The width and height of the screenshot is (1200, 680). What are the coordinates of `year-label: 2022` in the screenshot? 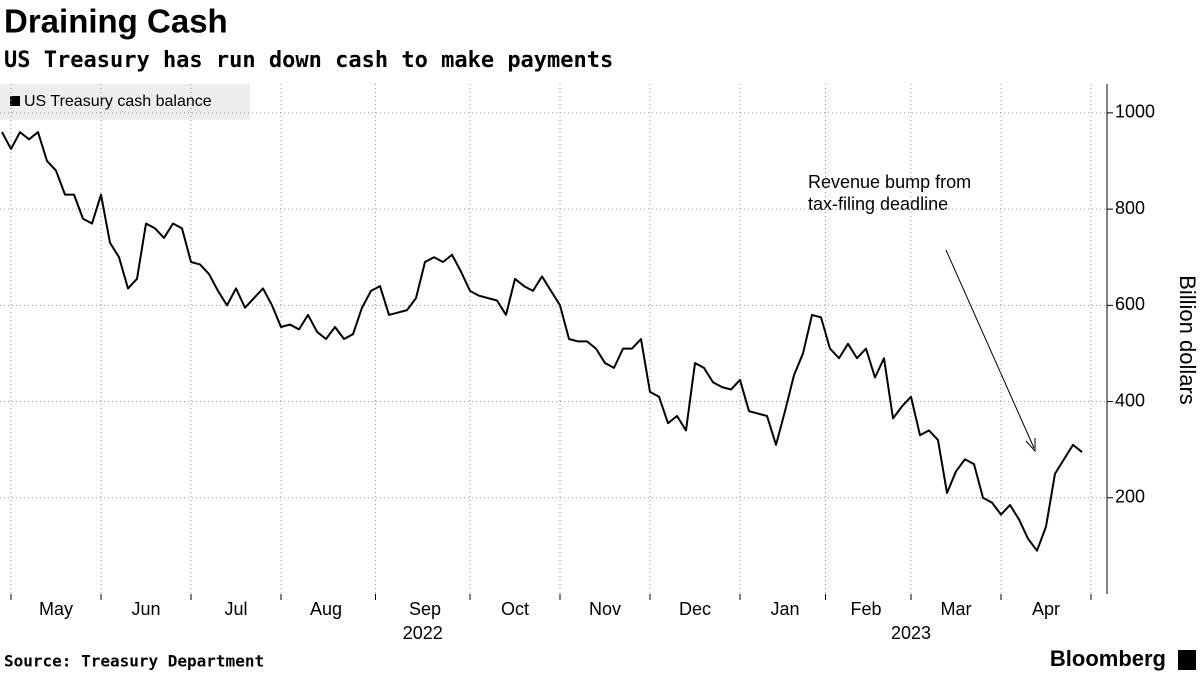 It's located at (423, 633).